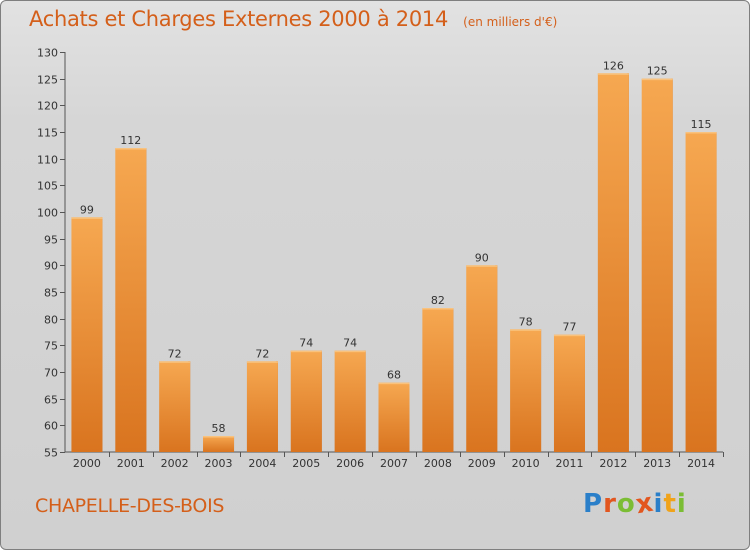 The height and width of the screenshot is (550, 750). Describe the element at coordinates (657, 463) in the screenshot. I see `x-tick-label: 2013` at that location.